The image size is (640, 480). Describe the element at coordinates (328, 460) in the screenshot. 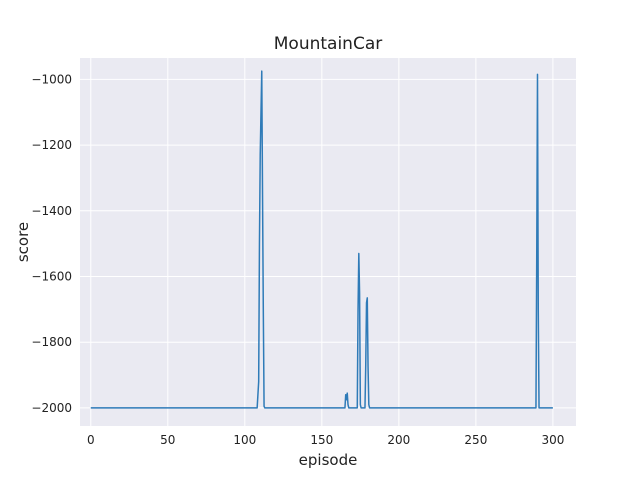

I see `x-axis-label: episode` at that location.